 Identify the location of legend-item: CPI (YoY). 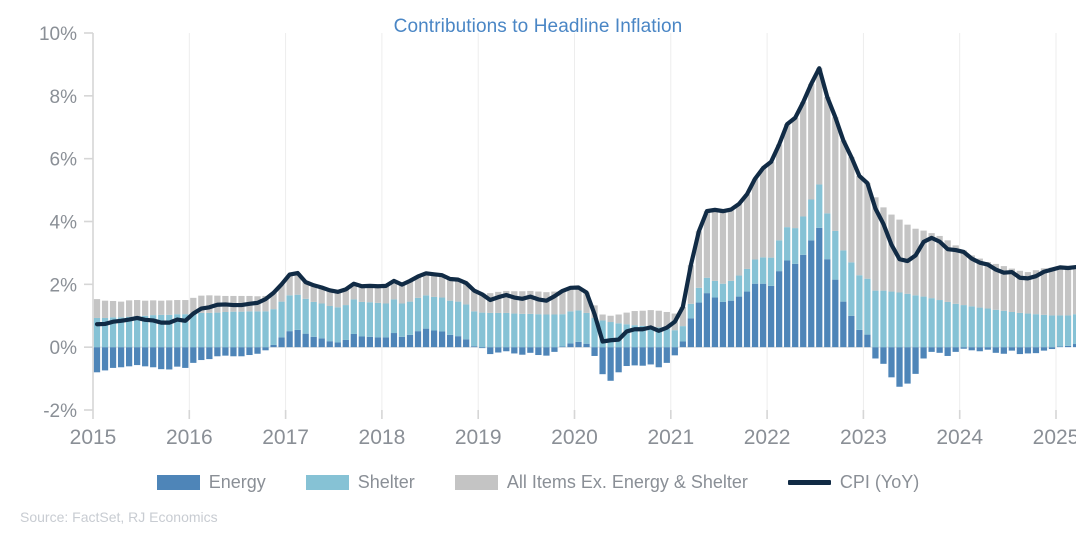
(853, 482).